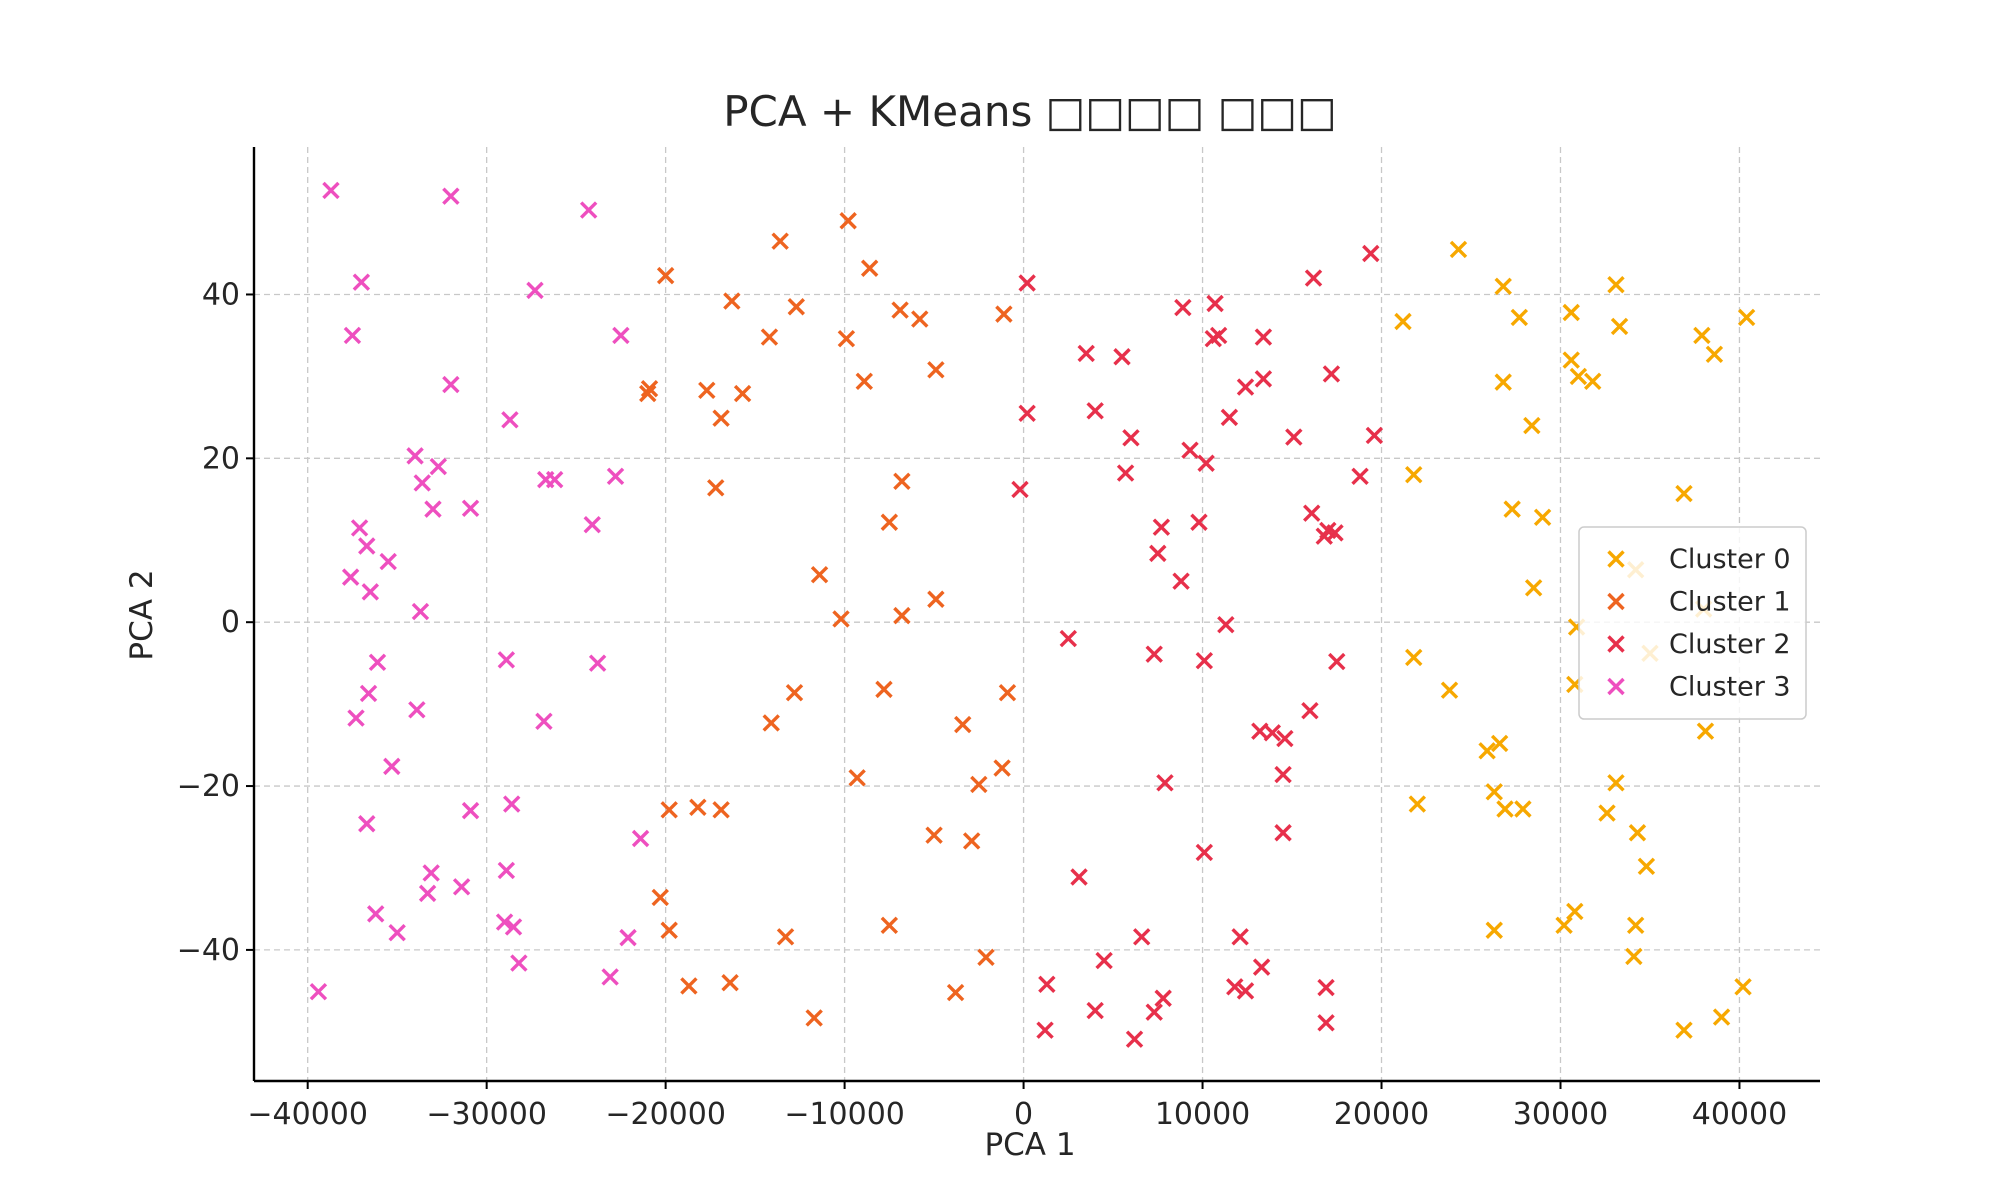 The width and height of the screenshot is (2000, 1204). Describe the element at coordinates (1699, 559) in the screenshot. I see `legend-item-cluster-0: Cluster 0` at that location.